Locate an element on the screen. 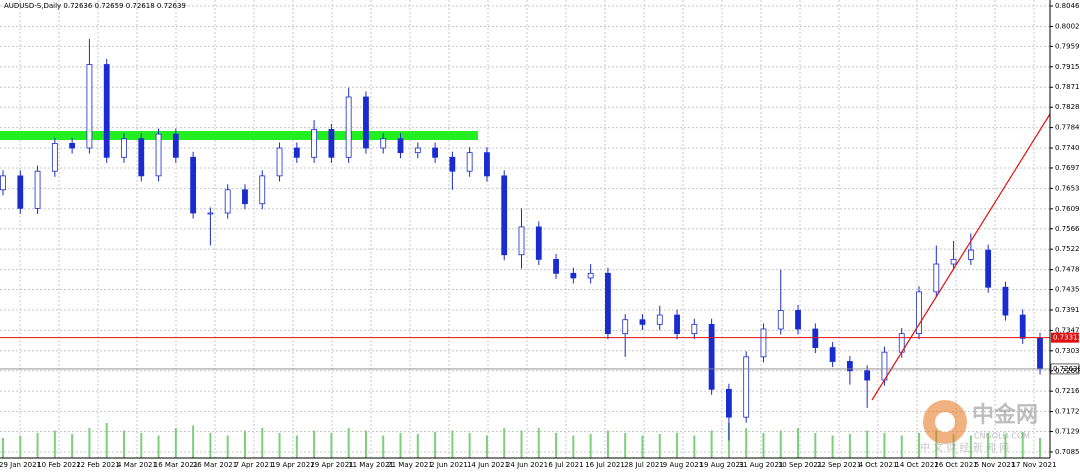  x-tick-label: 9 Aug 2021 is located at coordinates (683, 465).